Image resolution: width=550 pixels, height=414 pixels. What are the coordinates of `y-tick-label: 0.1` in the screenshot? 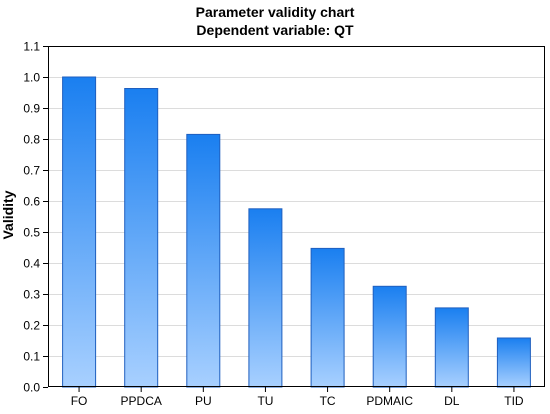 It's located at (31, 357).